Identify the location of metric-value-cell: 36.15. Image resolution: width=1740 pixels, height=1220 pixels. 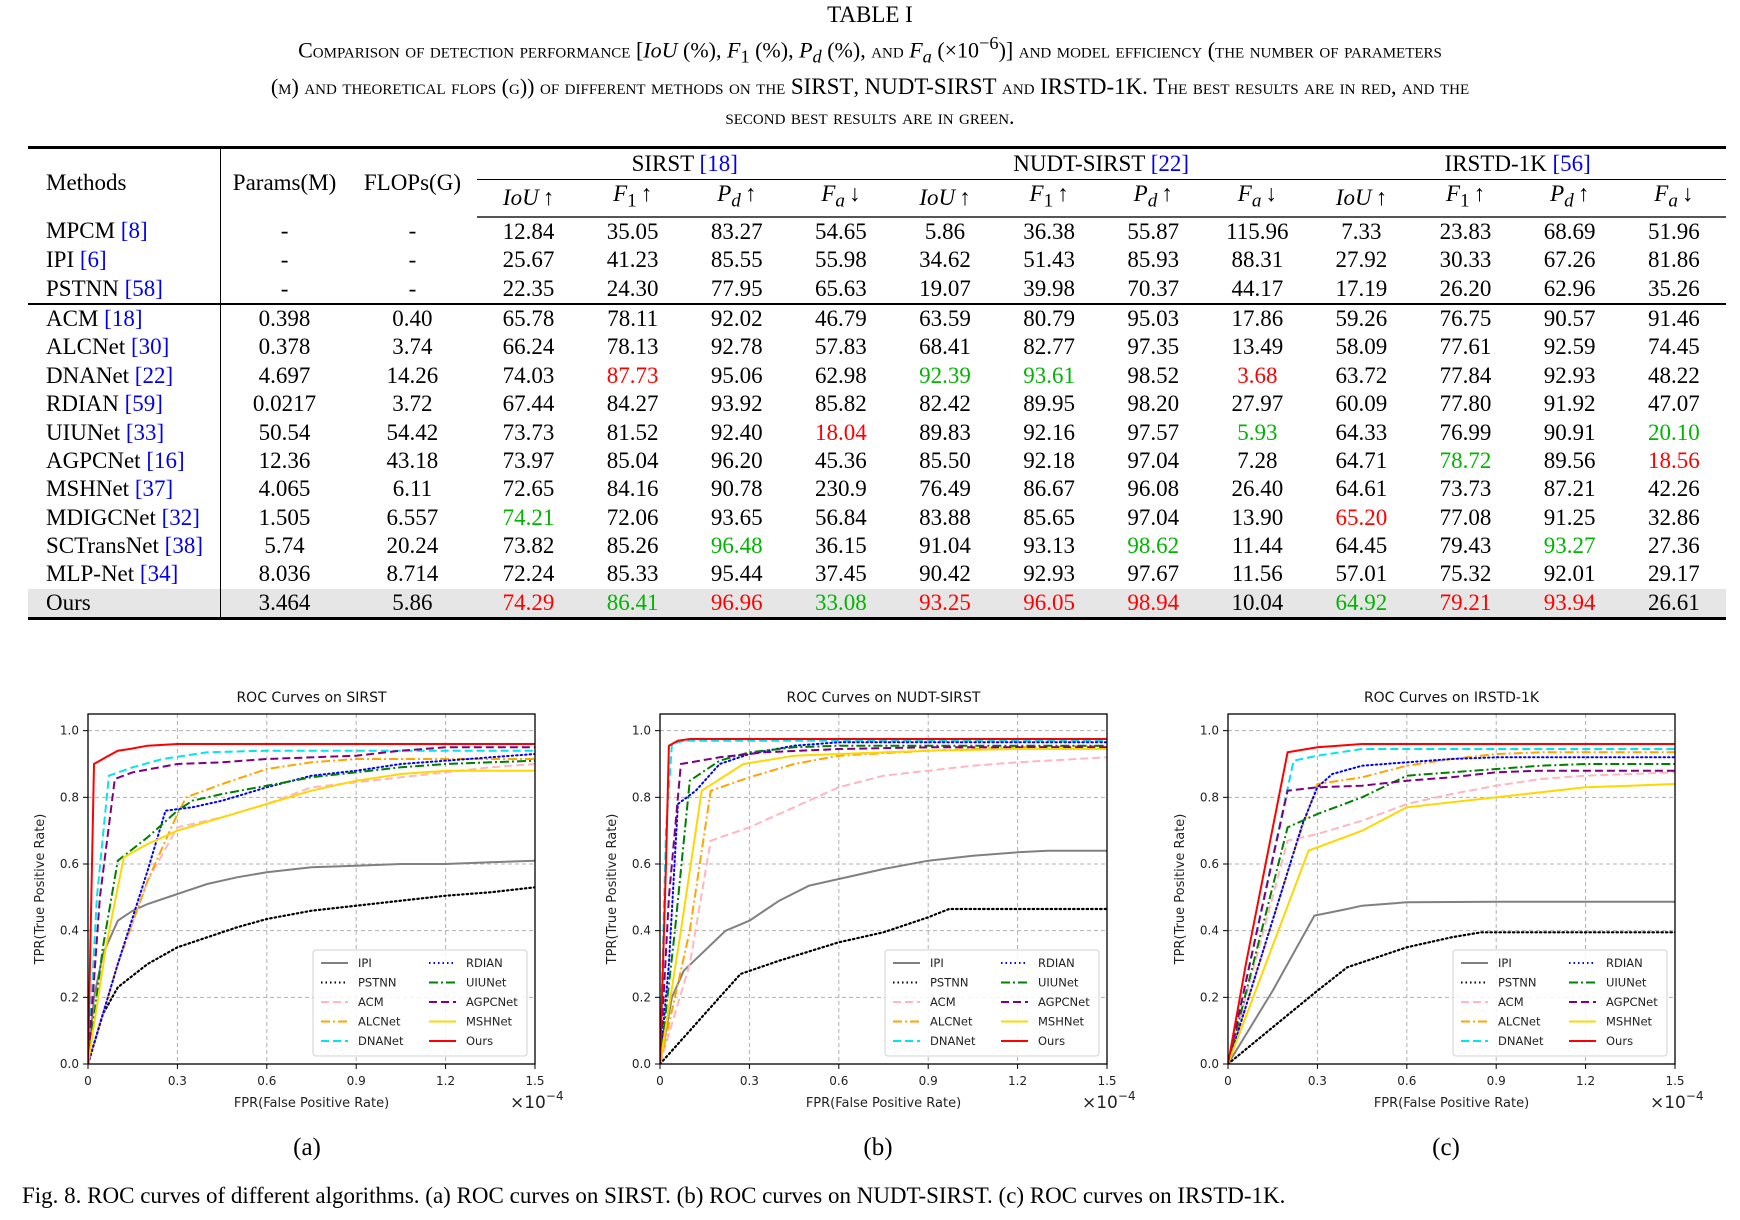
(841, 546).